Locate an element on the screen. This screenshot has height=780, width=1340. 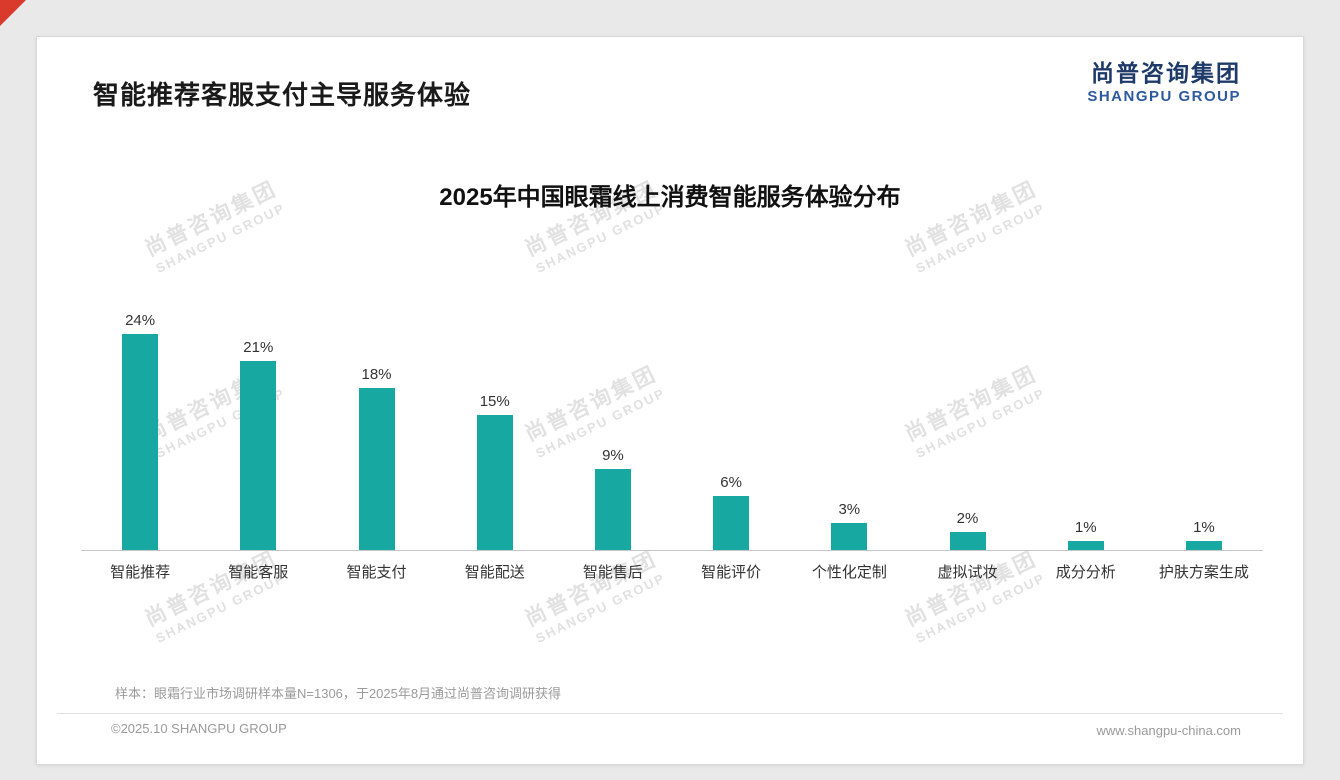
chart-column: 2% is located at coordinates (967, 422).